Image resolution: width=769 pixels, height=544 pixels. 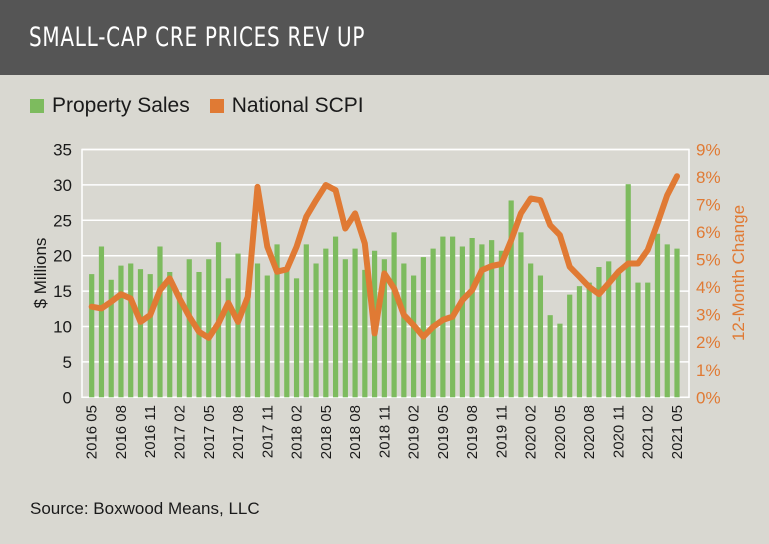 What do you see at coordinates (267, 431) in the screenshot?
I see `x-tick-label: 2017 11` at bounding box center [267, 431].